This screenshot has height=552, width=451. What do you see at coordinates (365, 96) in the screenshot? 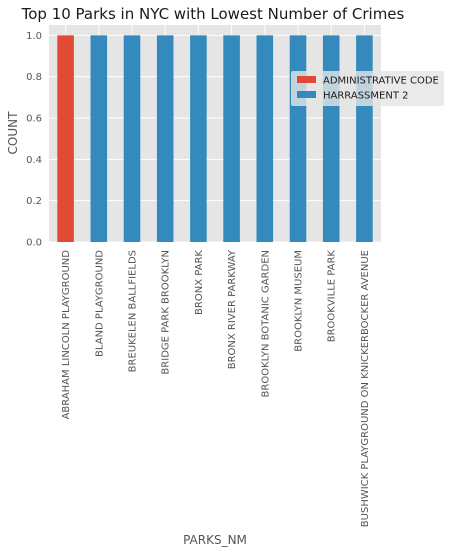
I see `legend-label: HARRASSMENT 2` at bounding box center [365, 96].